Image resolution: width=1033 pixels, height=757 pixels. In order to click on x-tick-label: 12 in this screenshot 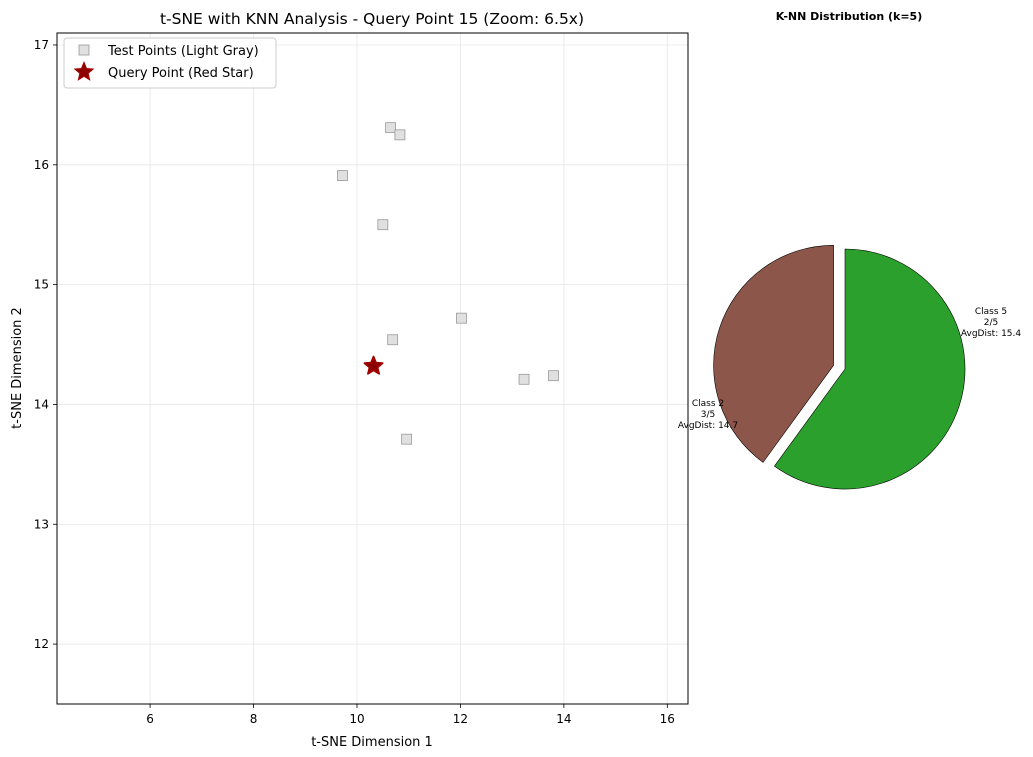, I will do `click(460, 719)`.